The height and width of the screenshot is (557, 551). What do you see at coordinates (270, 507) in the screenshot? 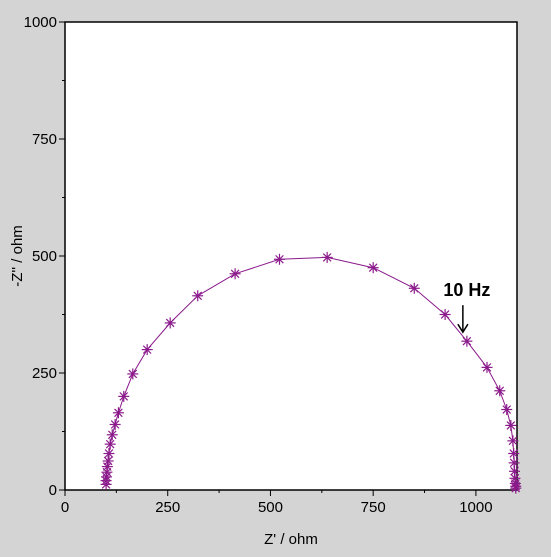
I see `x-tick-label: 500` at bounding box center [270, 507].